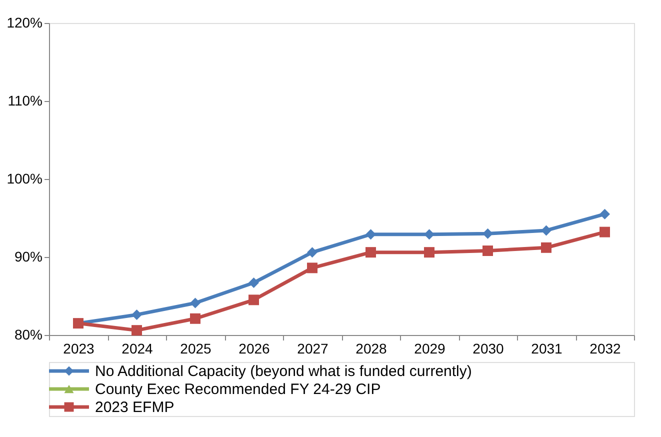 The width and height of the screenshot is (661, 437). Describe the element at coordinates (28, 334) in the screenshot. I see `y-tick-label: 80%` at that location.